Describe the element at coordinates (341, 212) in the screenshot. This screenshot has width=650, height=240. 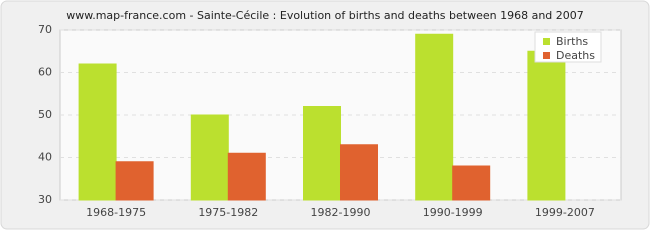
I see `x-tick-label: 1982-1990` at that location.